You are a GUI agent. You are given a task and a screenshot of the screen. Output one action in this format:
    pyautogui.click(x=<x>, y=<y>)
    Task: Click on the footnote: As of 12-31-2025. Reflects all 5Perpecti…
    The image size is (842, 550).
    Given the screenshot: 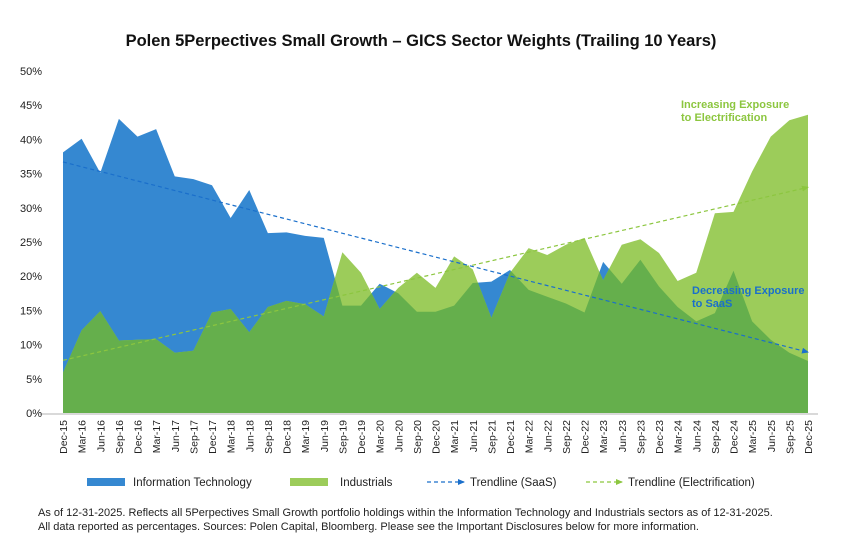 What is the action you would take?
    pyautogui.click(x=433, y=520)
    